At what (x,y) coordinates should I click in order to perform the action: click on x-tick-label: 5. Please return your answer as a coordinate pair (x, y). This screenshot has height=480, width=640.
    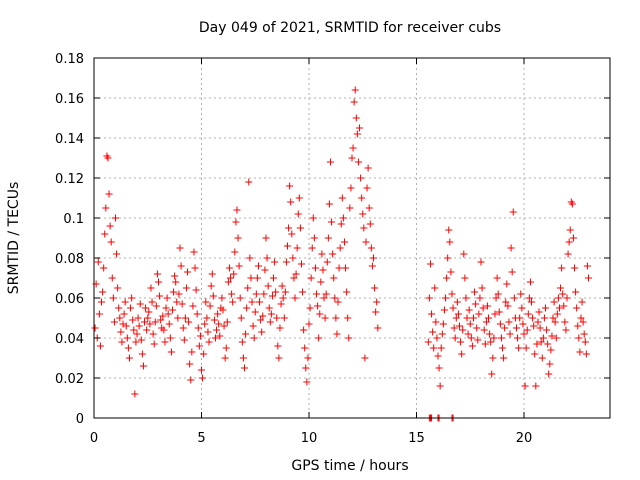
    Looking at the image, I should click on (201, 438).